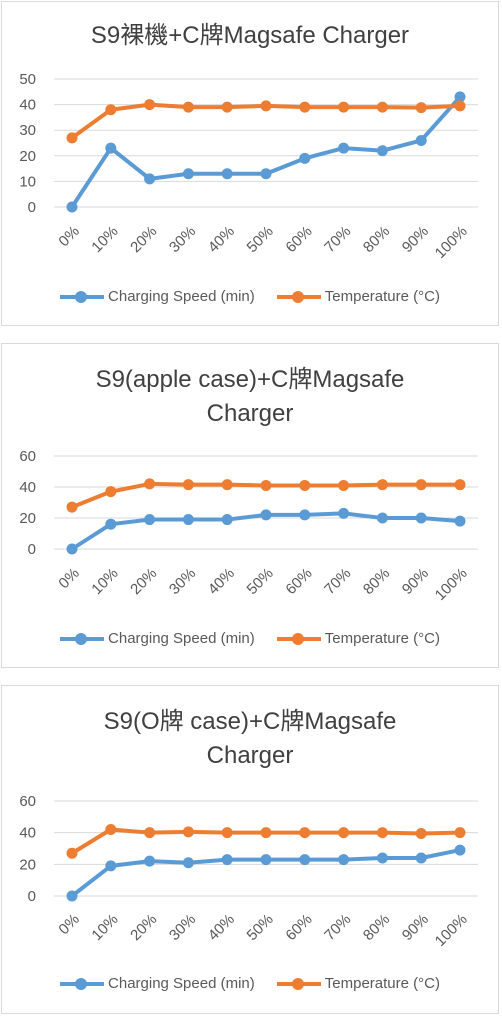 This screenshot has height=1016, width=502. What do you see at coordinates (250, 738) in the screenshot?
I see `chart-title: S9(O牌 case)+C牌Magsafe Charger` at bounding box center [250, 738].